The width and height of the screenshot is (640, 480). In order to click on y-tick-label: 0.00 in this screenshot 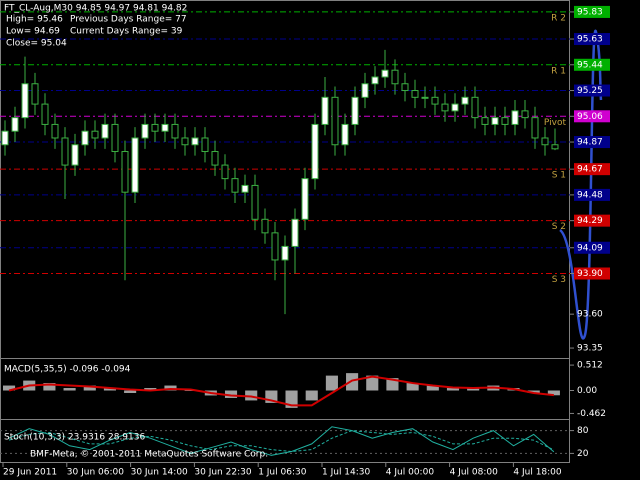, I will do `click(587, 391)`.